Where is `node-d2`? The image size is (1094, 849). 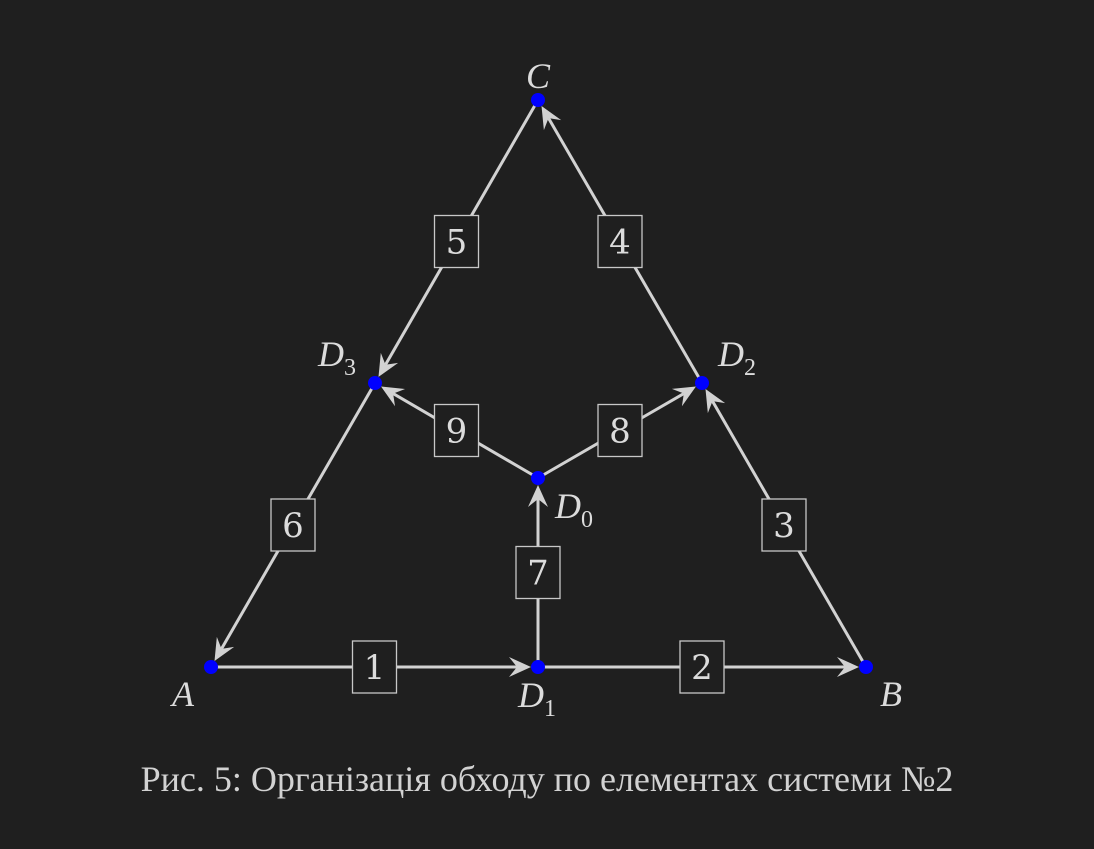
node-d2 is located at coordinates (702, 383).